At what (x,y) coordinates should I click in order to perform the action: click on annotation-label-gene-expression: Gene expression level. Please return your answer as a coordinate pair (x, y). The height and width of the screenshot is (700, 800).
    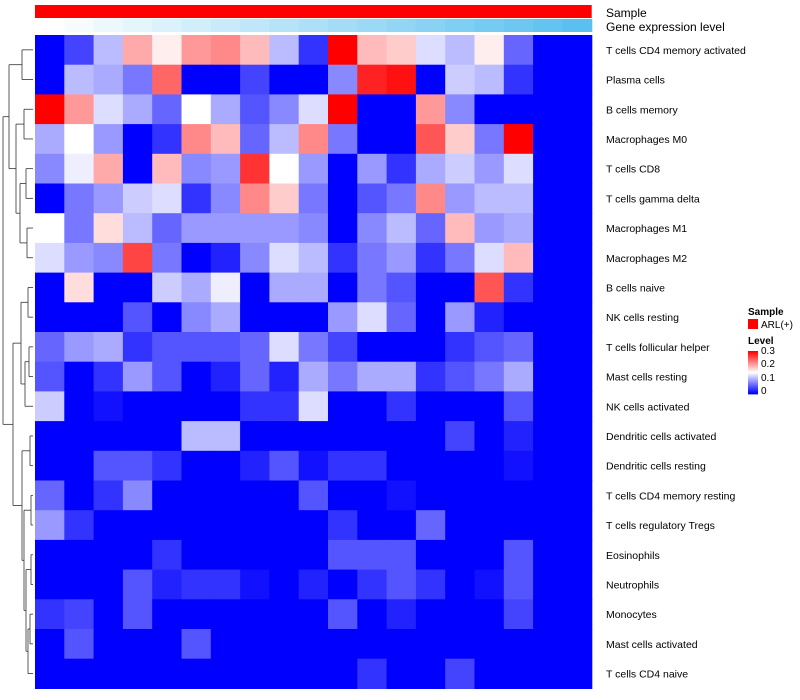
    Looking at the image, I should click on (665, 27).